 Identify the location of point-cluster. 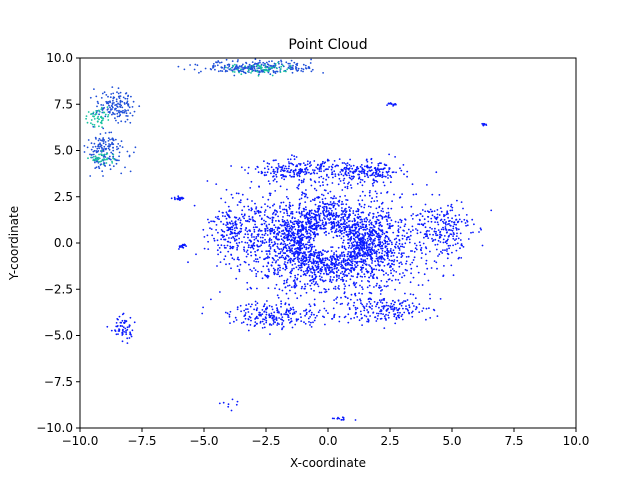
(304, 171).